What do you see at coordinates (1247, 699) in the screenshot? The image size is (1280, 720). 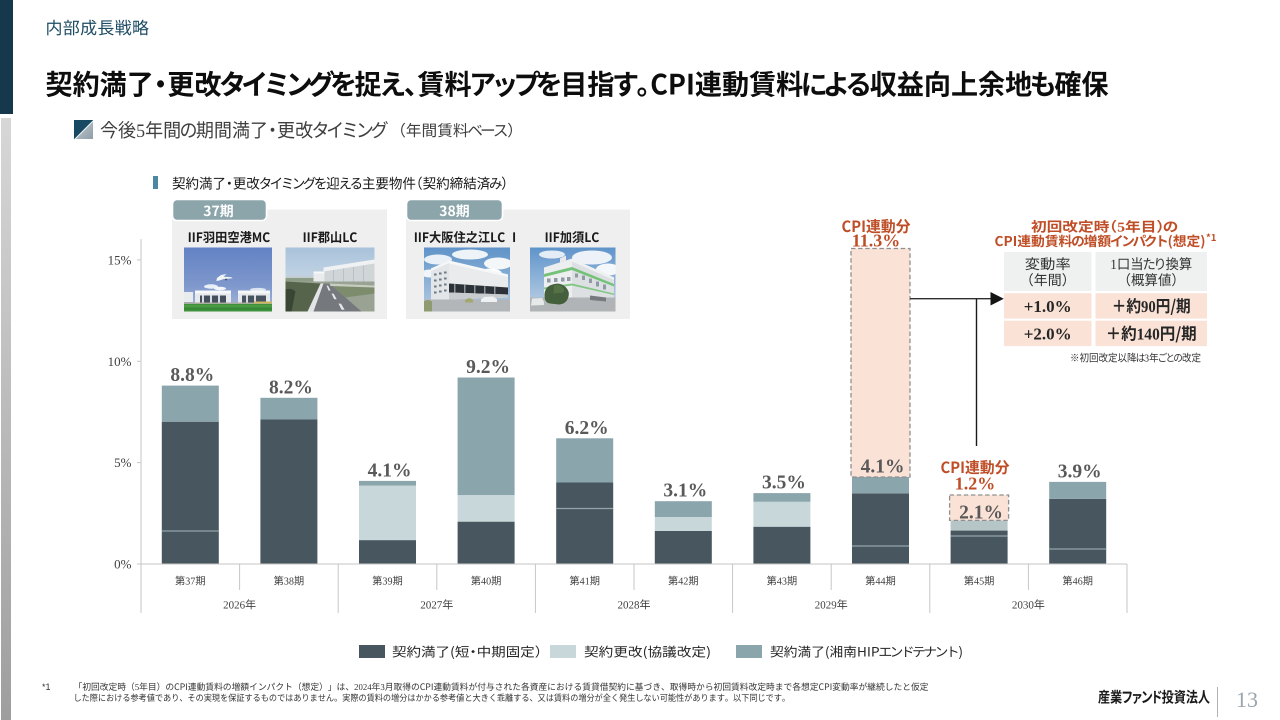 I see `svg-text: 13` at bounding box center [1247, 699].